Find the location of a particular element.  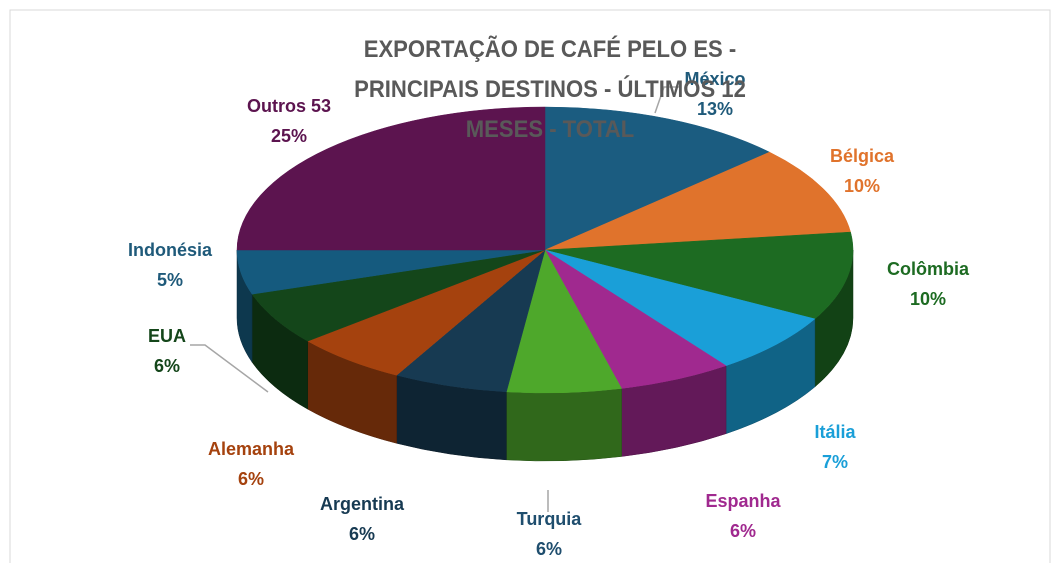

category-label: México is located at coordinates (714, 79).